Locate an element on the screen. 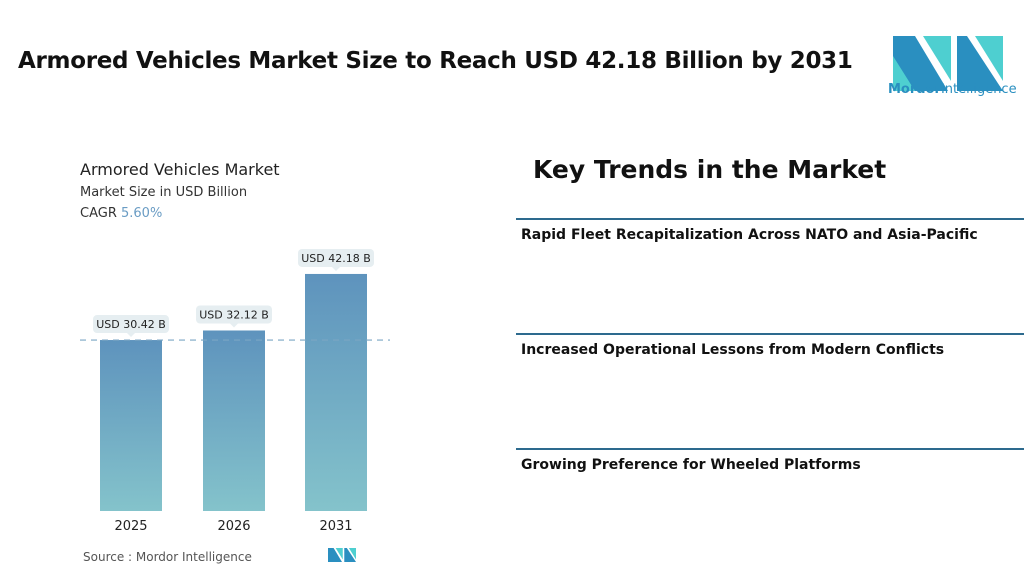  chart-subtitle: Market Size in USD Billion is located at coordinates (164, 192).